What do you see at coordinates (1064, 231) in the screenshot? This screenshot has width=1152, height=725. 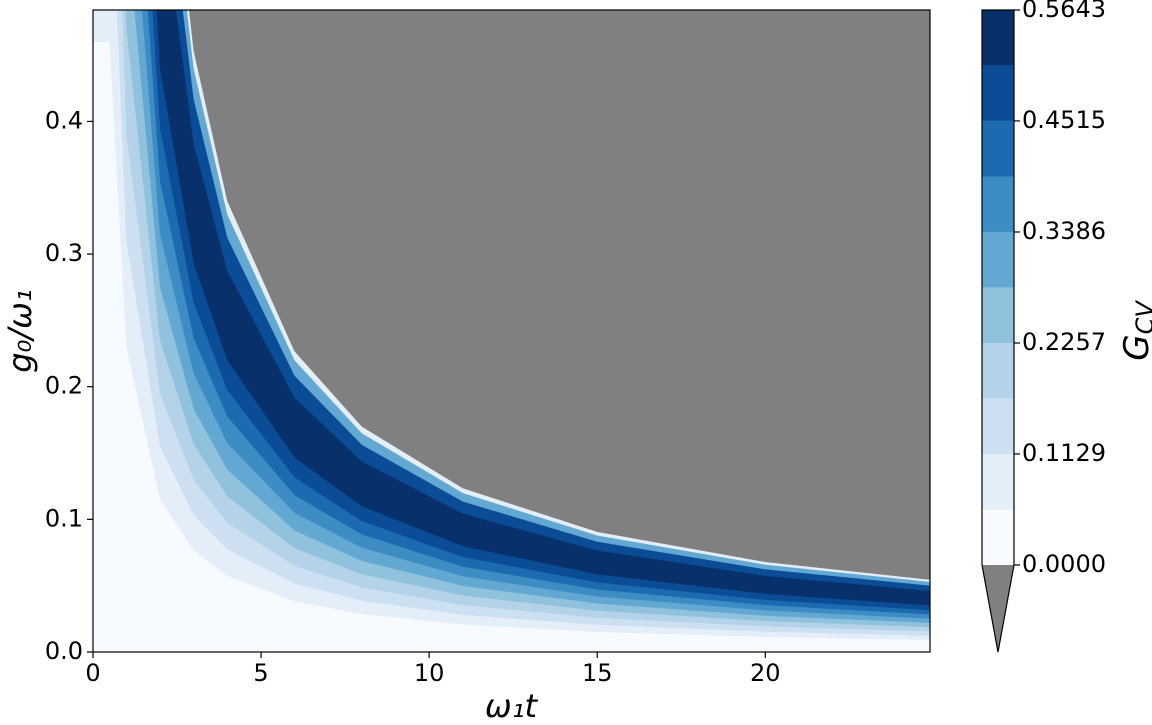 I see `colorbar-tick-label: 0.3386` at bounding box center [1064, 231].